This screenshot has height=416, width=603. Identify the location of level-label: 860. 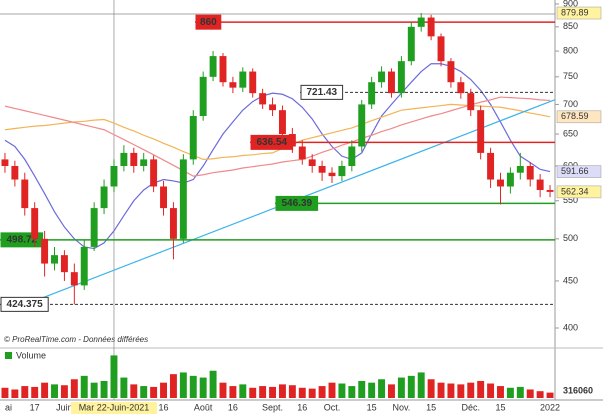
(208, 22).